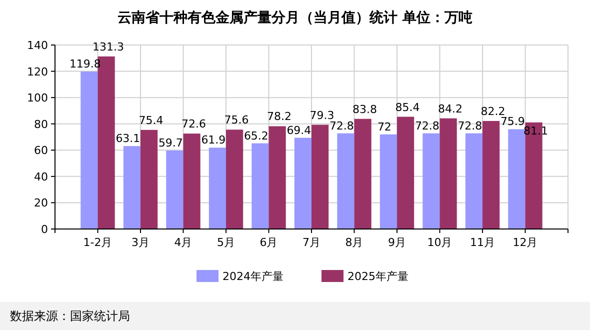 This screenshot has width=590, height=330. Describe the element at coordinates (439, 242) in the screenshot. I see `x-tick-label: 10月` at that location.